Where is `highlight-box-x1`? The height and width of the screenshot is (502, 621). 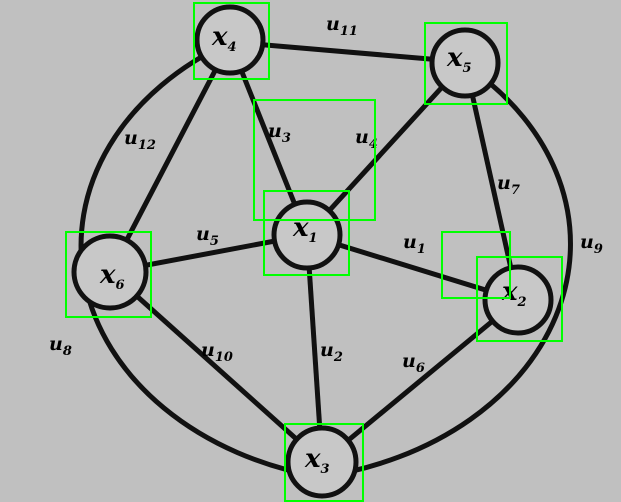 highlight-box-x1 is located at coordinates (306, 233).